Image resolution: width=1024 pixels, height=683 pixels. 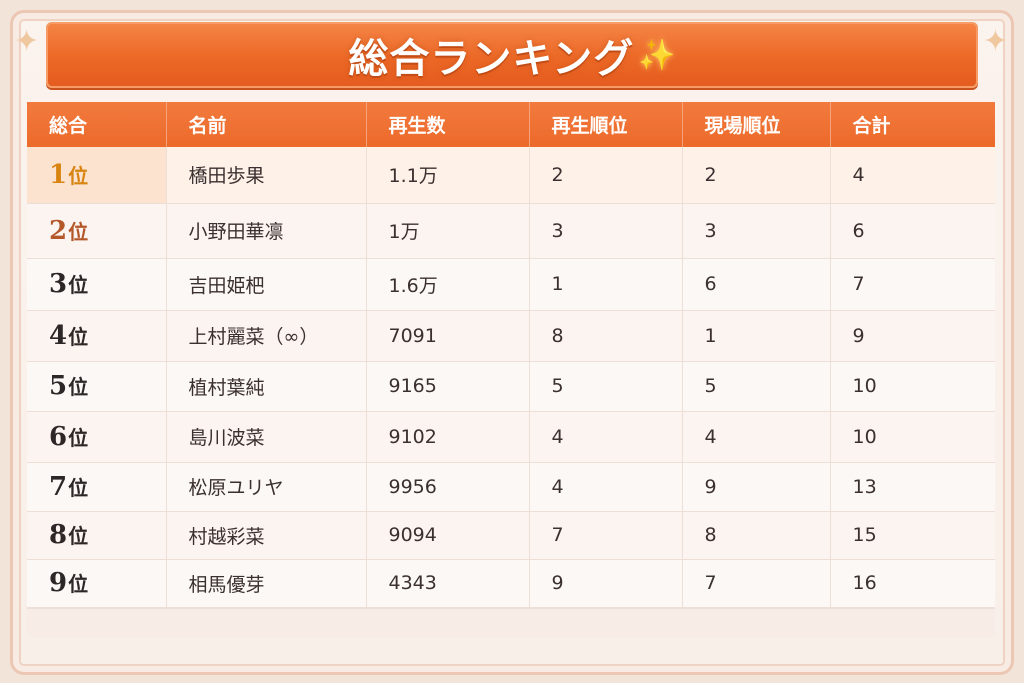 What do you see at coordinates (448, 437) in the screenshot?
I see `plays-cell: 9102` at bounding box center [448, 437].